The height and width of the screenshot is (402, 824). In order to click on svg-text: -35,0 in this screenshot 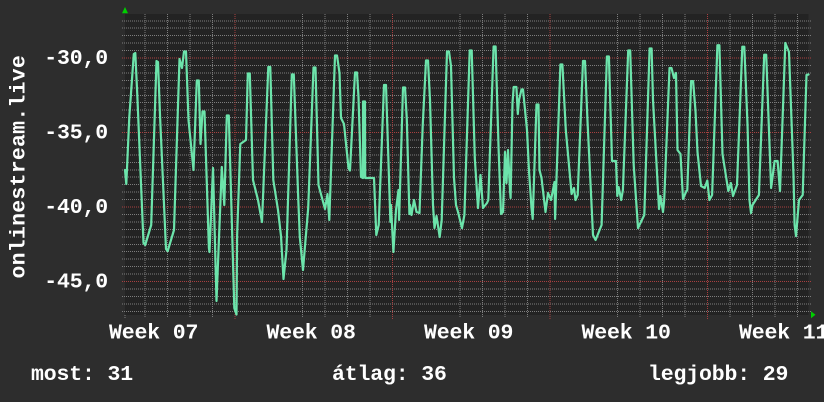, I will do `click(76, 134)`.